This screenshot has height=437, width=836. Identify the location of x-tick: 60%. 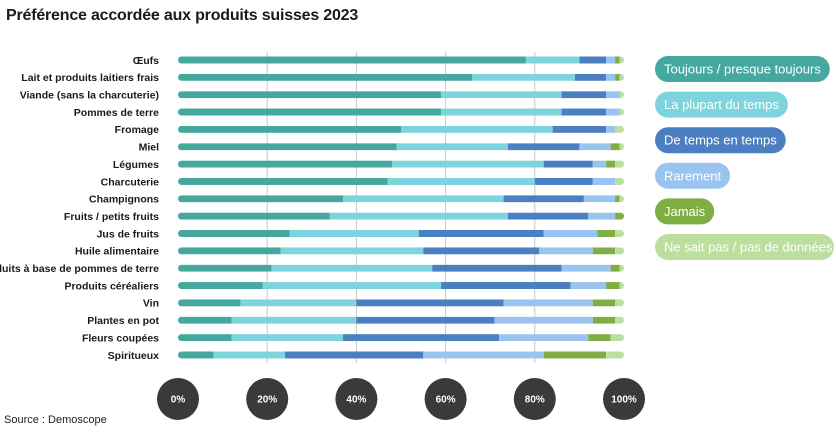
(445, 399).